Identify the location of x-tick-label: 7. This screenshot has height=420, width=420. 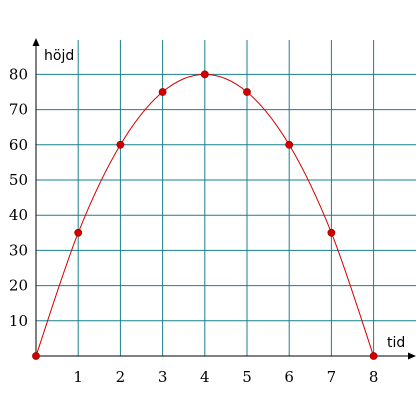
(332, 377).